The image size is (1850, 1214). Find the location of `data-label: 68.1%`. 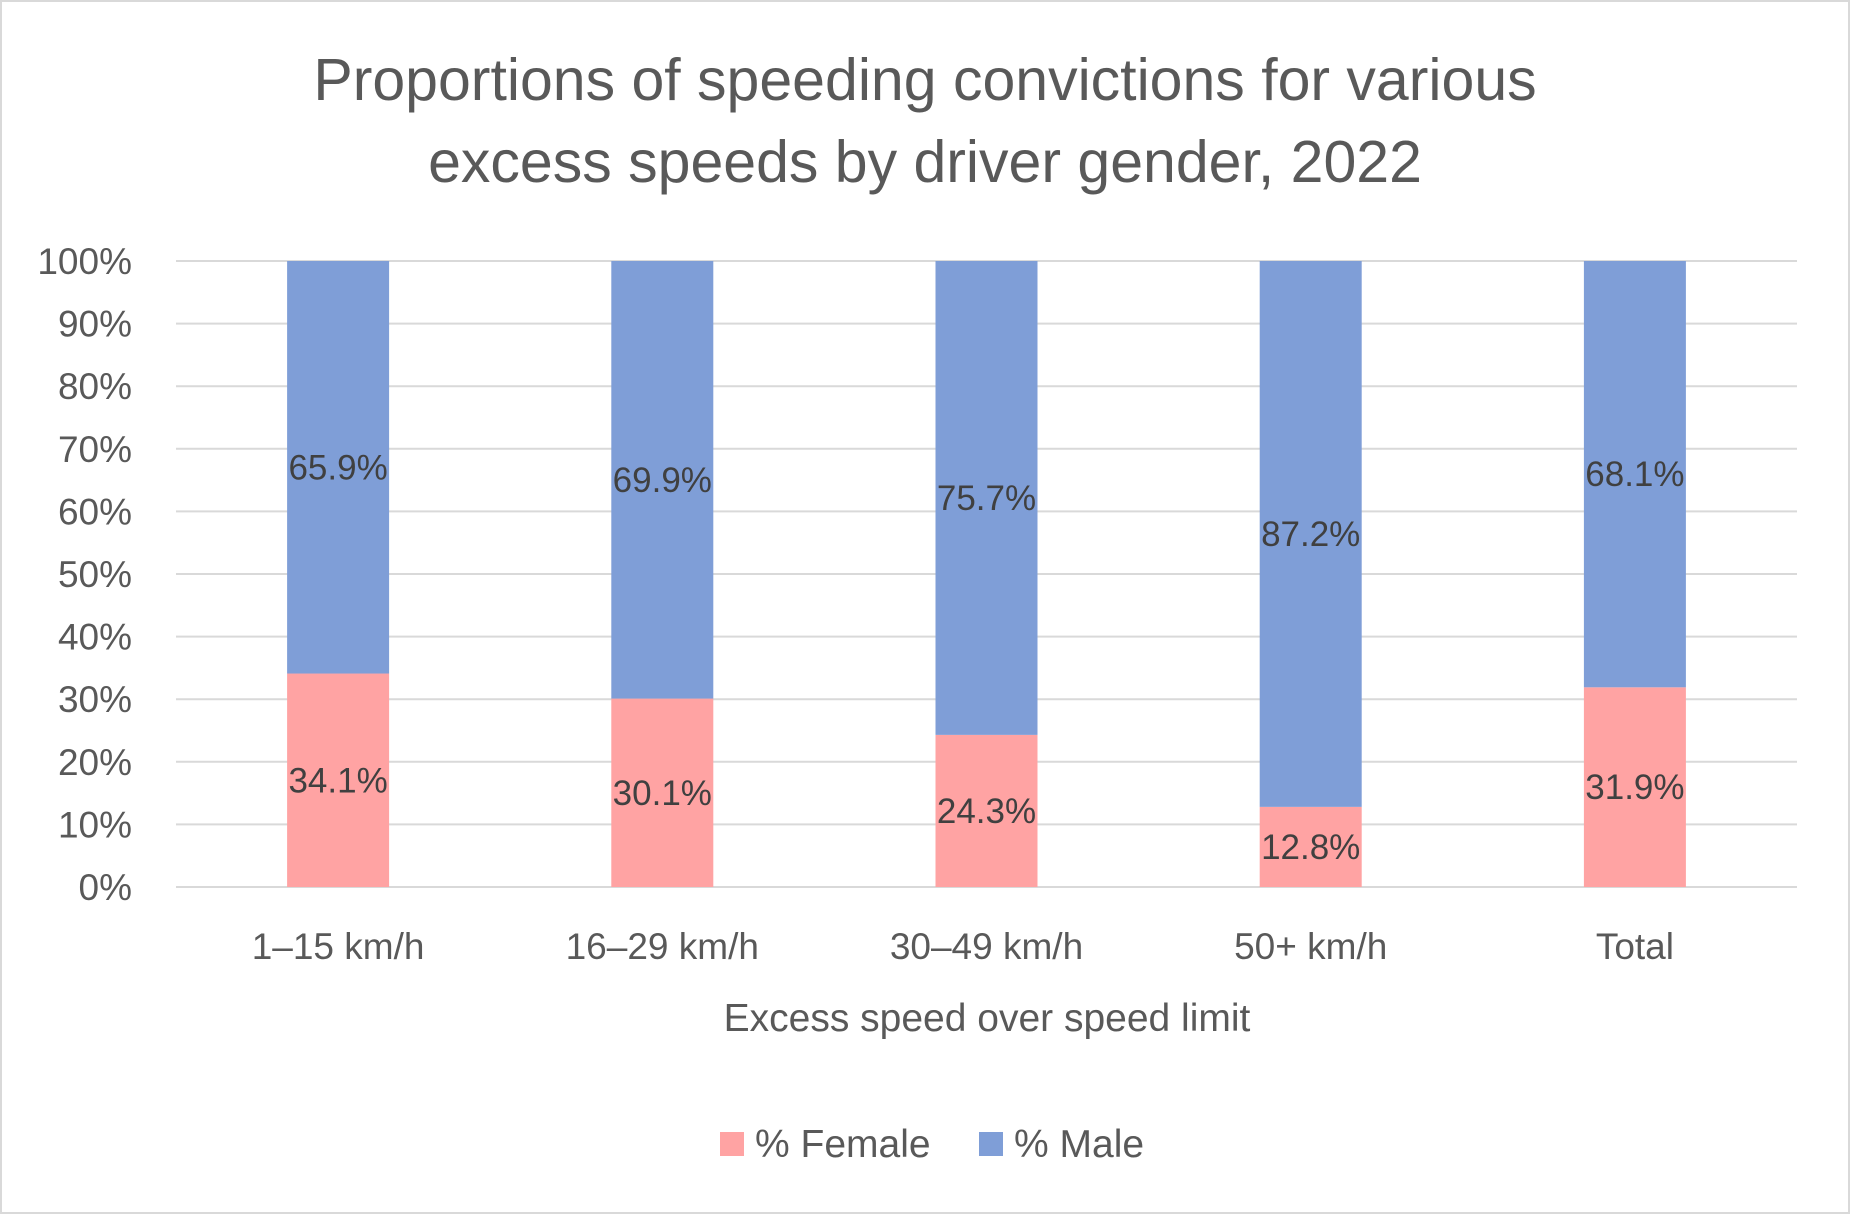

data-label: 68.1% is located at coordinates (1634, 474).